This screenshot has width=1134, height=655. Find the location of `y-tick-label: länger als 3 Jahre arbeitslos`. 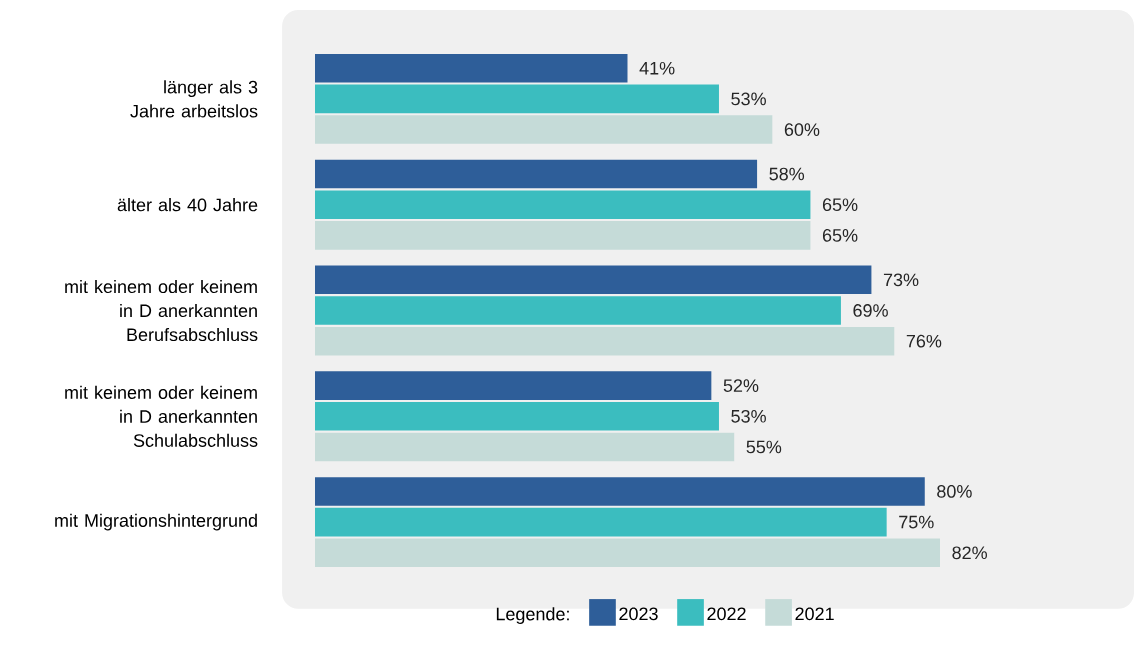

y-tick-label: länger als 3 Jahre arbeitslos is located at coordinates (194, 99).